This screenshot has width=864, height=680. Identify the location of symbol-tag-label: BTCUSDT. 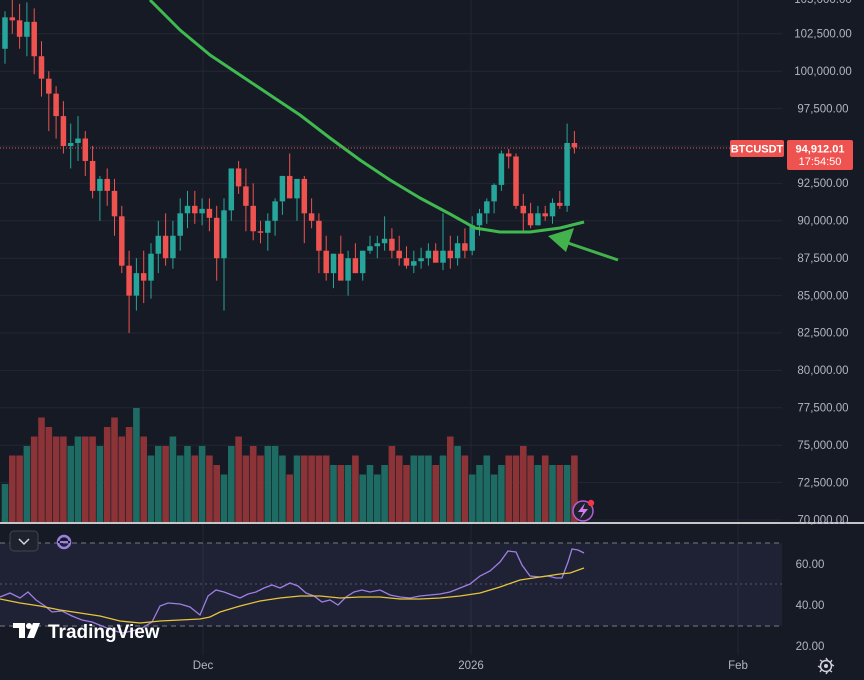
(757, 150).